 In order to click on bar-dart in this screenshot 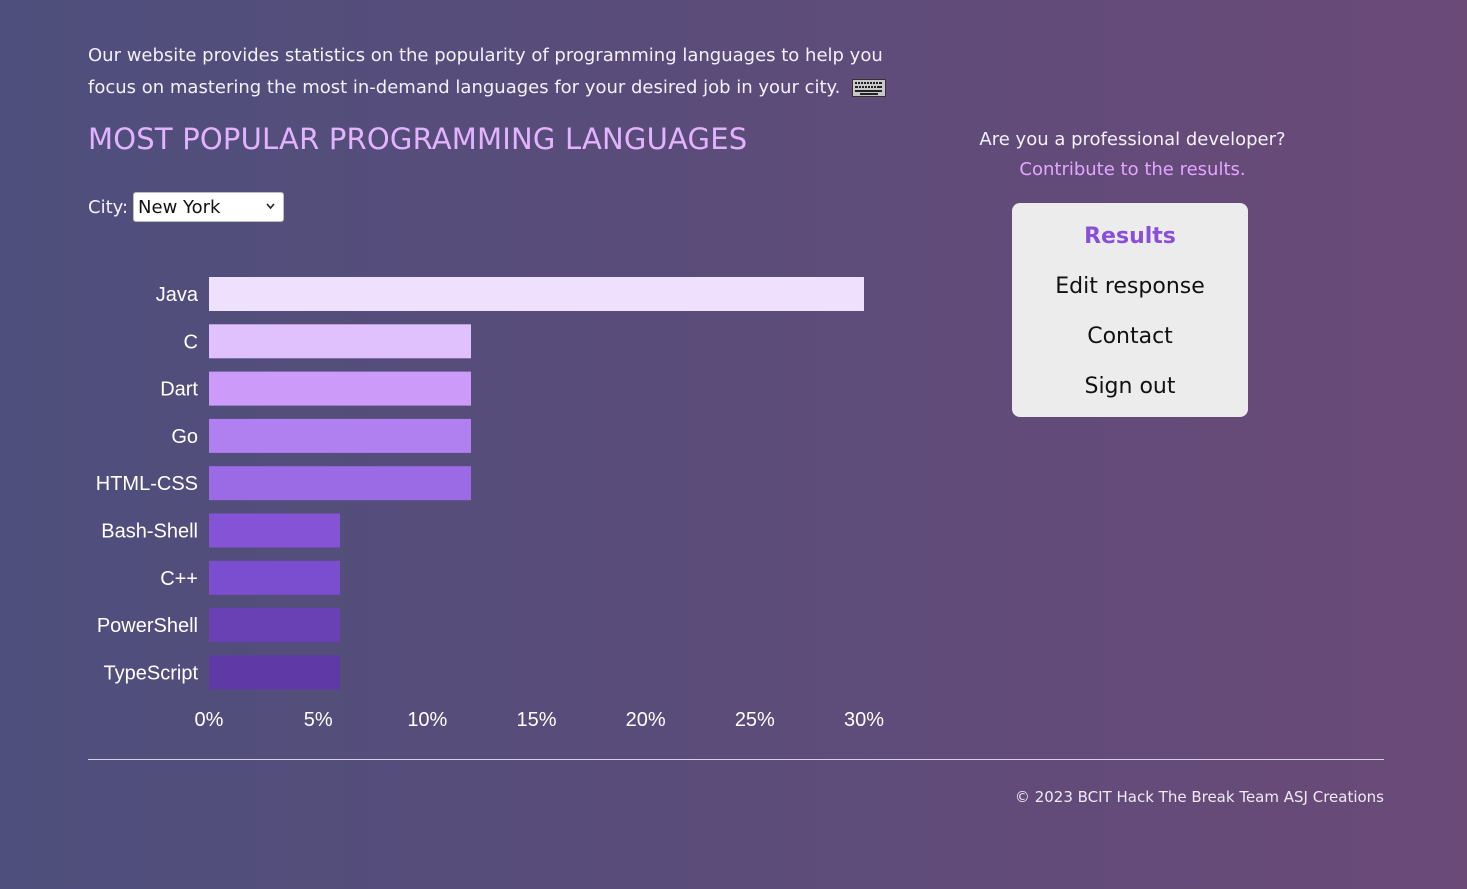, I will do `click(340, 388)`.